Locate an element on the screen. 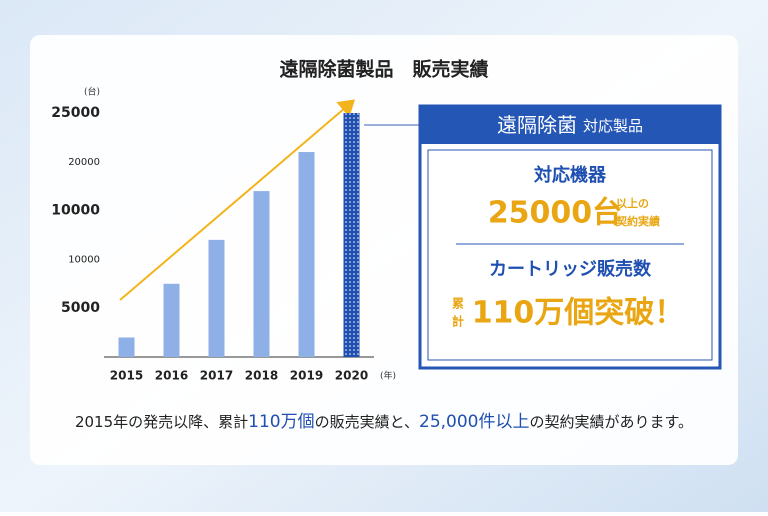 Image resolution: width=768 pixels, height=516 pixels. panel-header-text: 遠隔除菌 対応製品 is located at coordinates (570, 125).